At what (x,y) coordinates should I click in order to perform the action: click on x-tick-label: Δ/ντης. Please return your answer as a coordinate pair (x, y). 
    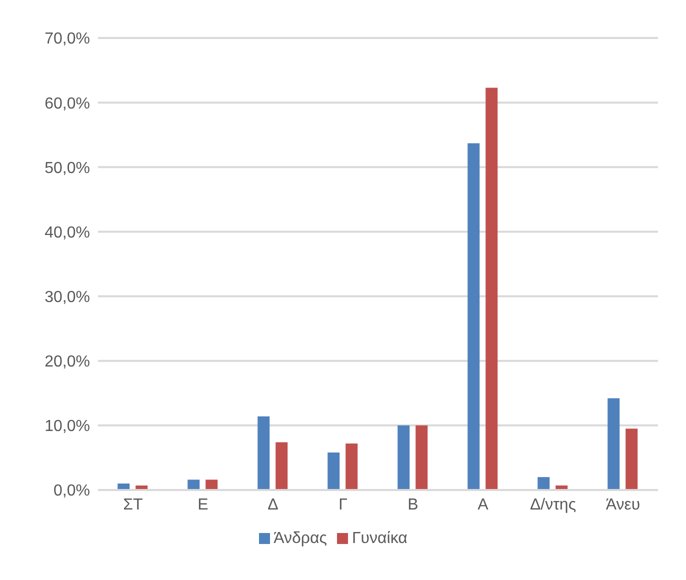
    Looking at the image, I should click on (553, 505).